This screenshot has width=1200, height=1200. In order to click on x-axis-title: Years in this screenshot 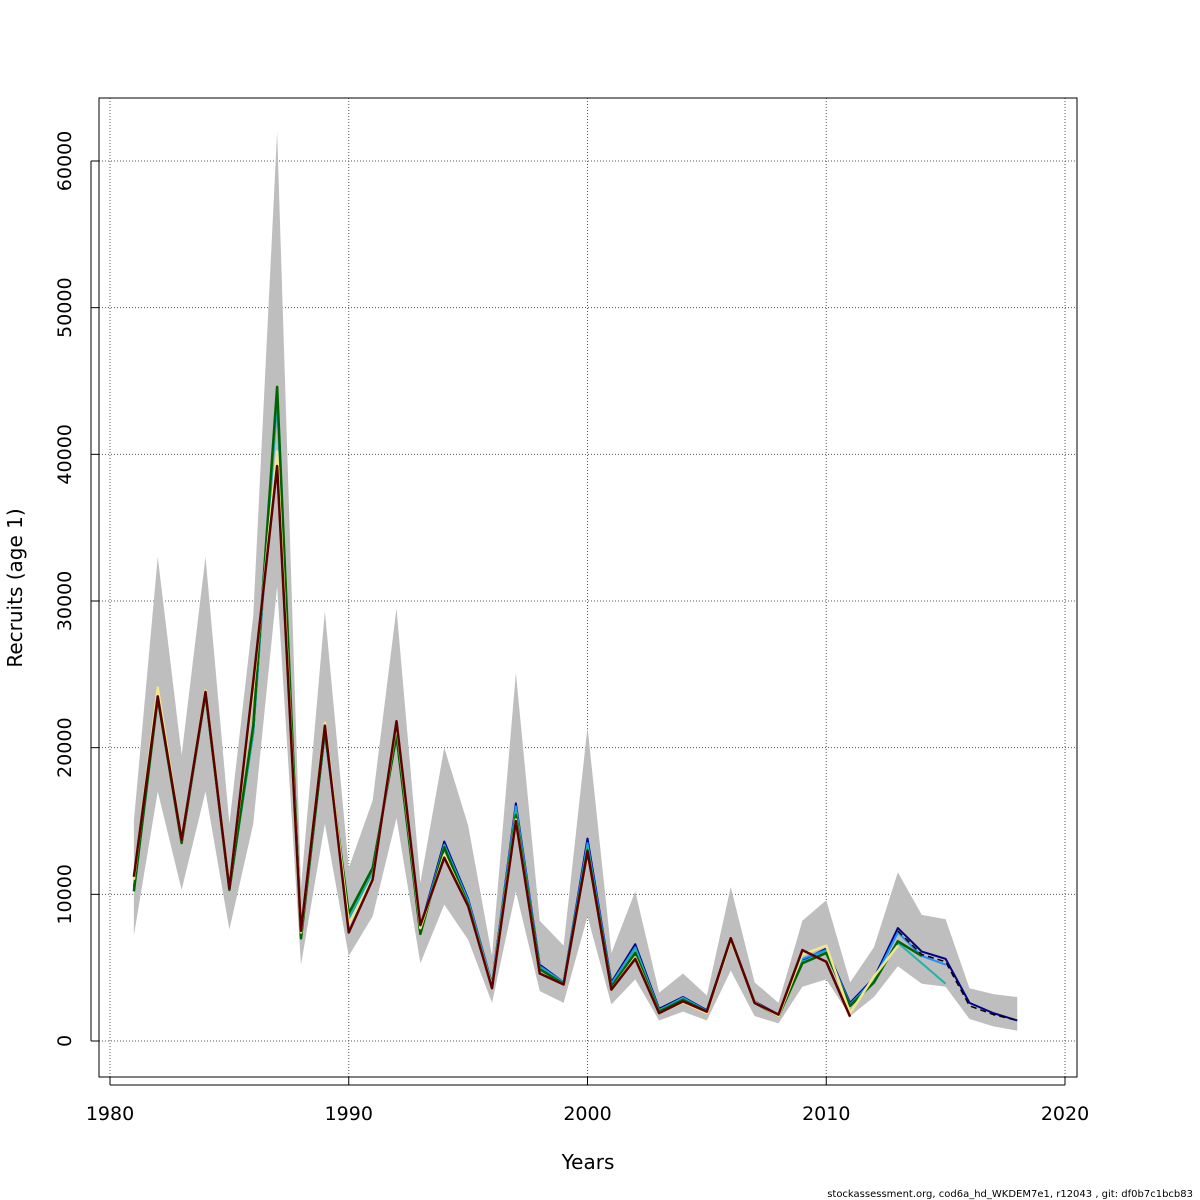, I will do `click(588, 1162)`.